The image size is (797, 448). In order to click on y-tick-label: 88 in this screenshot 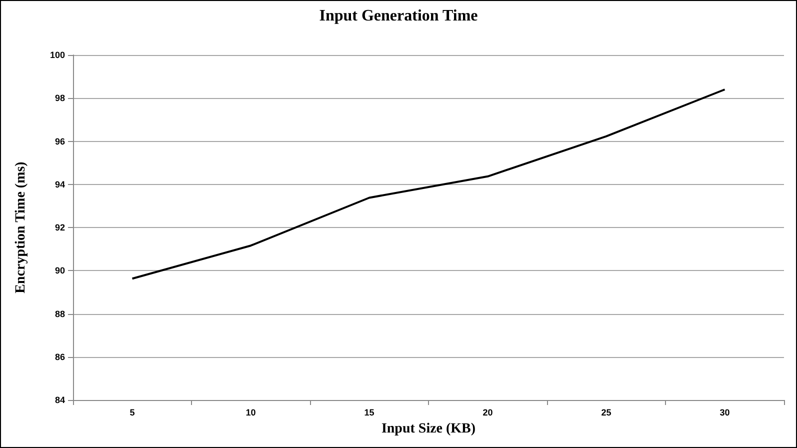, I will do `click(59, 313)`.